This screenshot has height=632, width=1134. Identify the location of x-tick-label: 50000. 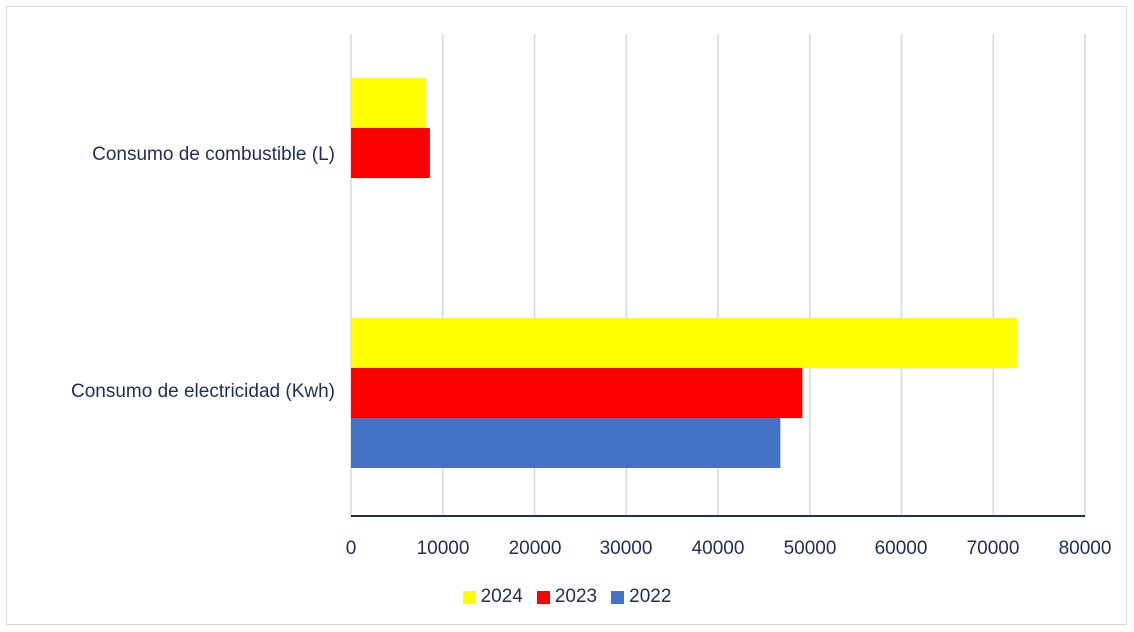
(810, 548).